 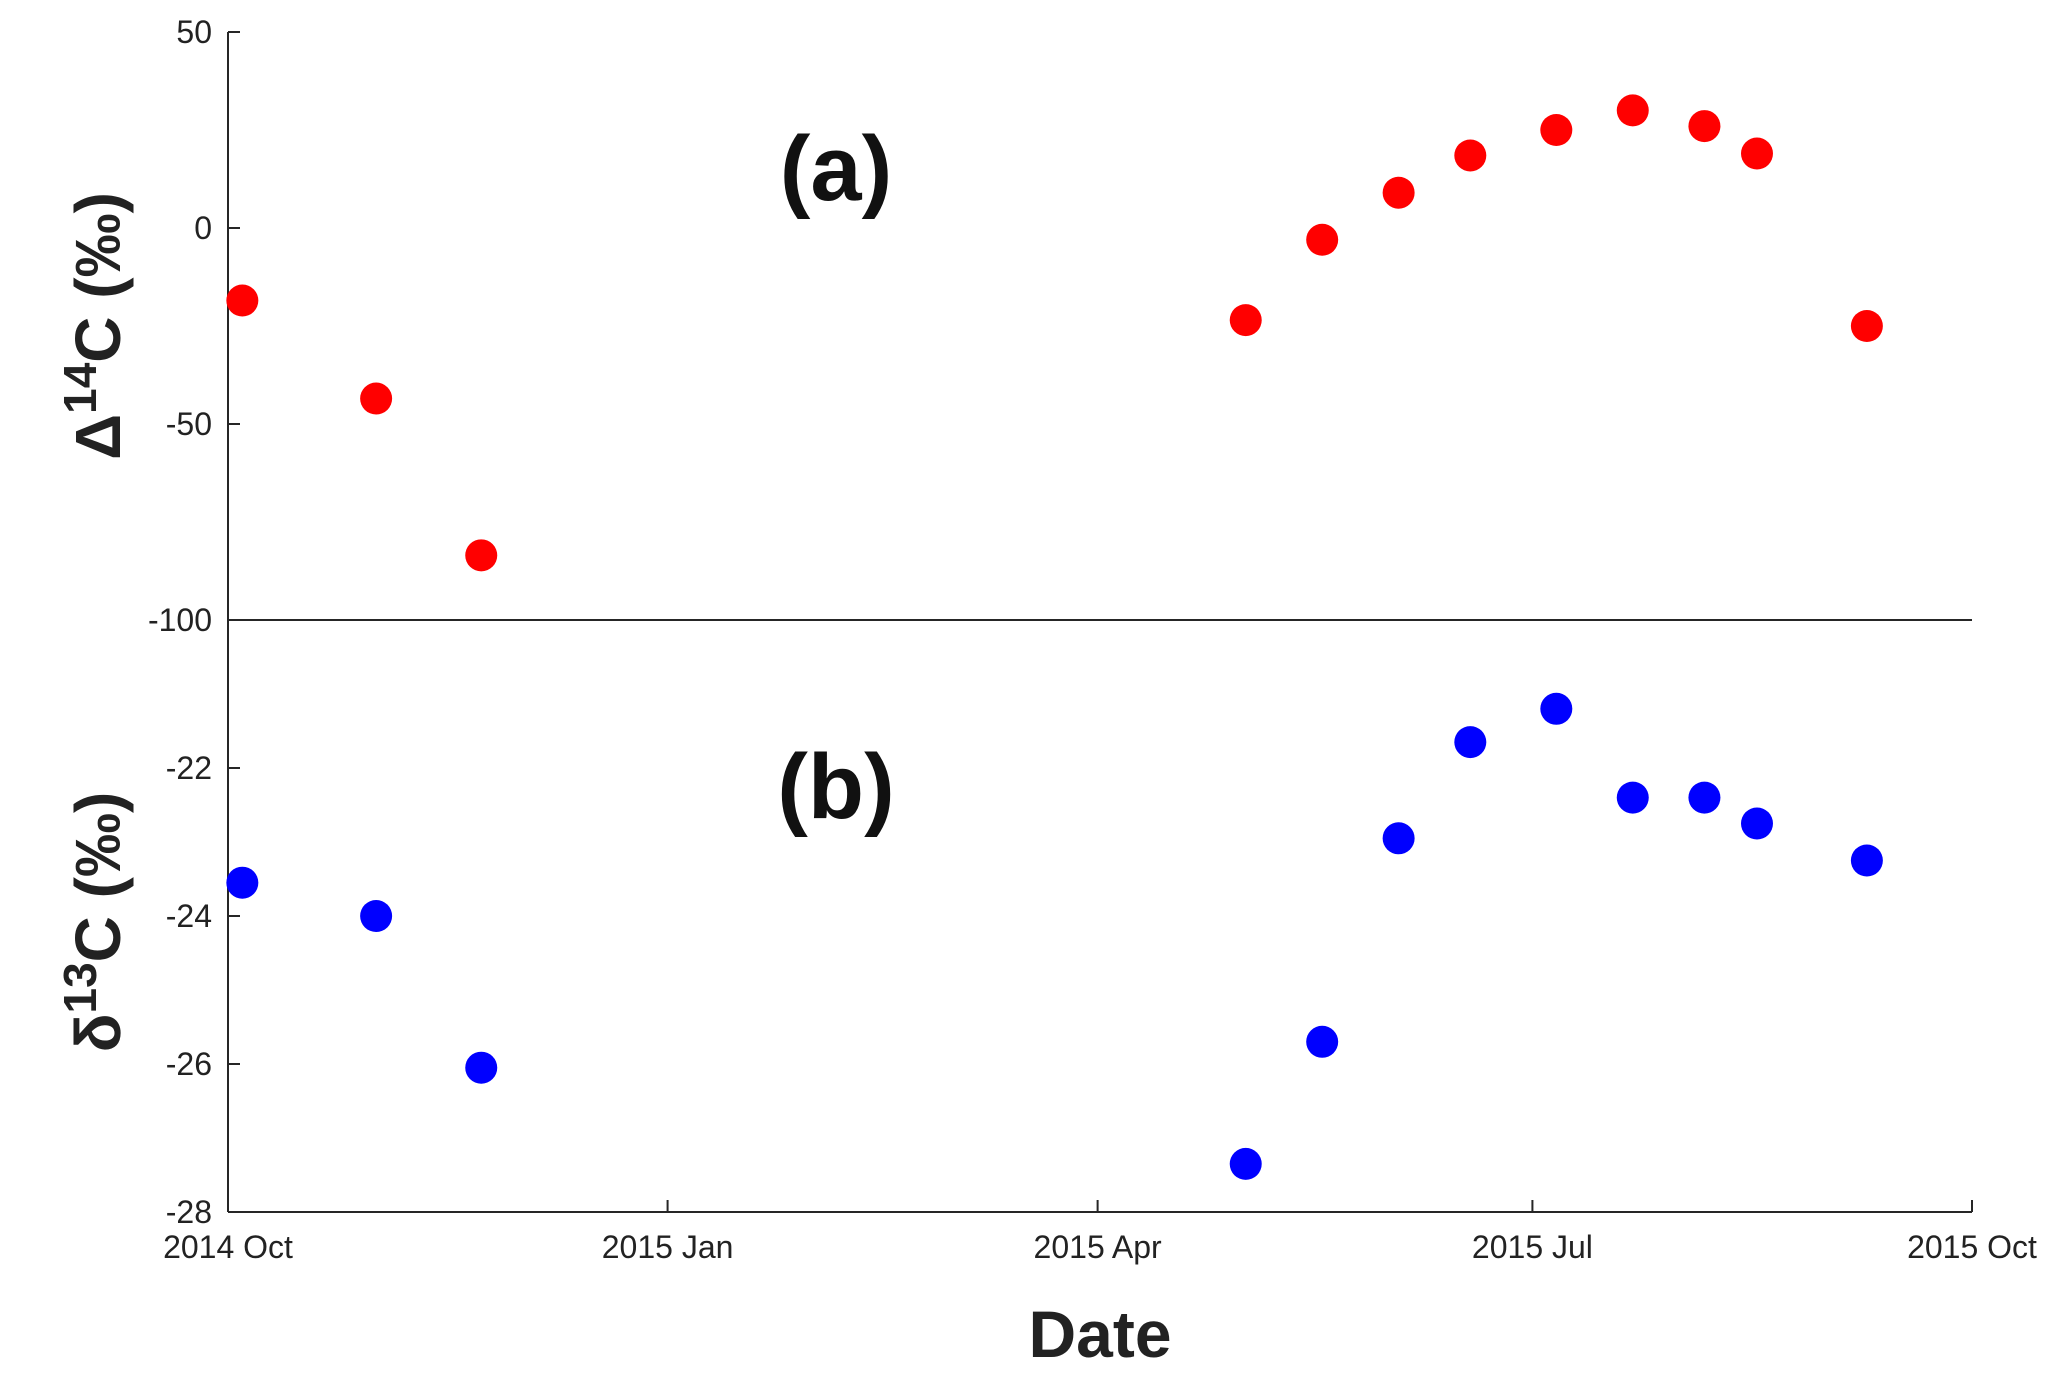 I want to click on panel-b-y-tick-label: -24, so click(x=189, y=916).